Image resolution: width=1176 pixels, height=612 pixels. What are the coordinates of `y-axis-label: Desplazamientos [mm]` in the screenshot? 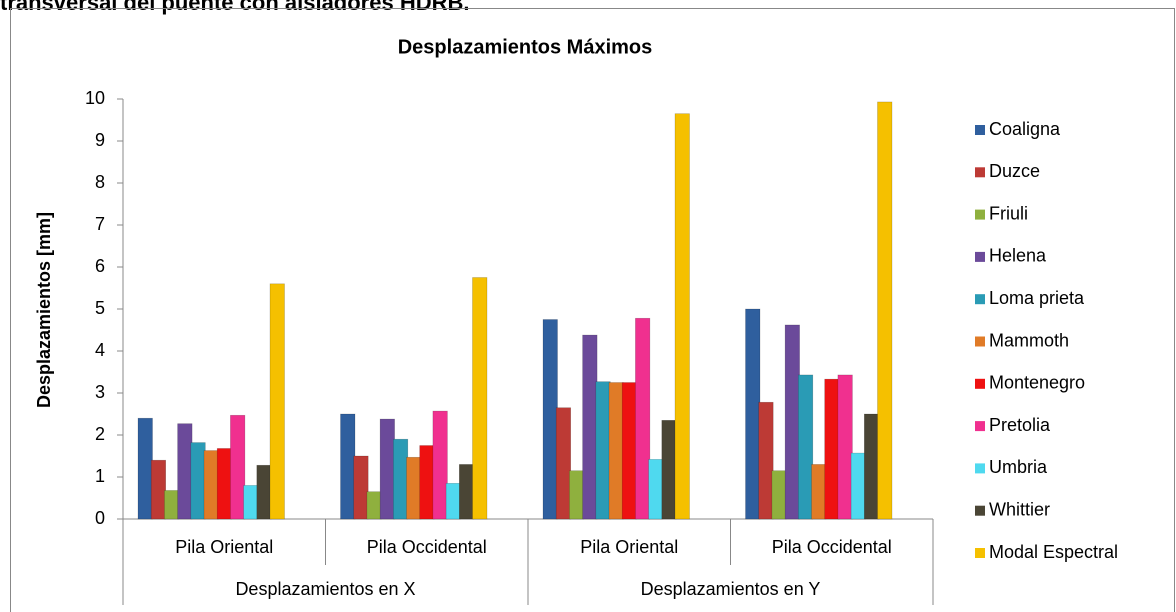 It's located at (44, 310).